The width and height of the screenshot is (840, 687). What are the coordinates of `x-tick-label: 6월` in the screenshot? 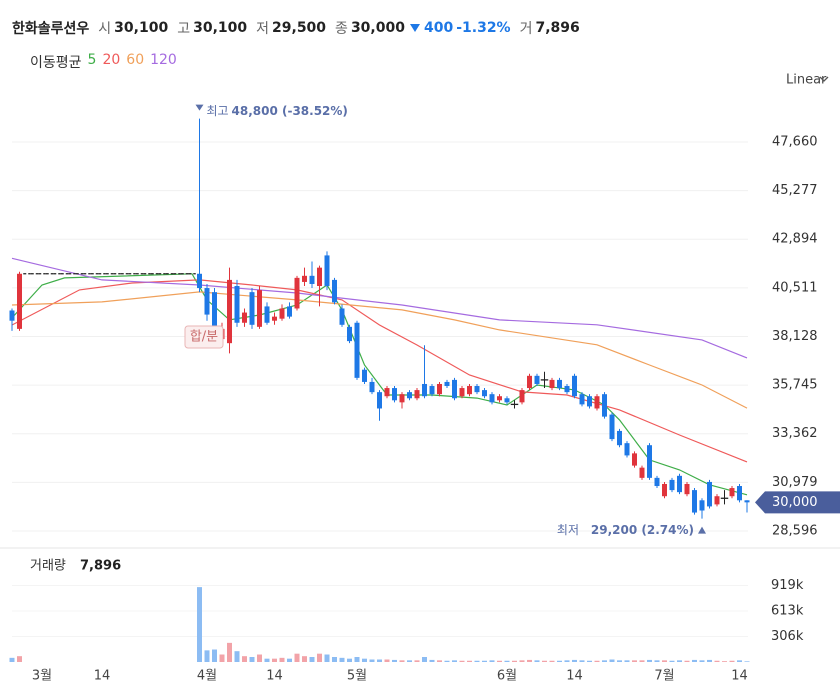 It's located at (507, 676).